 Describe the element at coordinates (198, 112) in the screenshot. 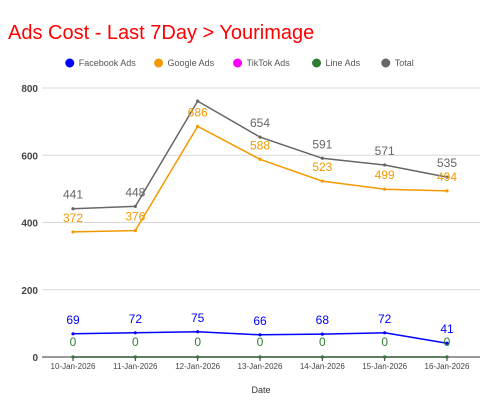

I see `data-label: 686` at that location.